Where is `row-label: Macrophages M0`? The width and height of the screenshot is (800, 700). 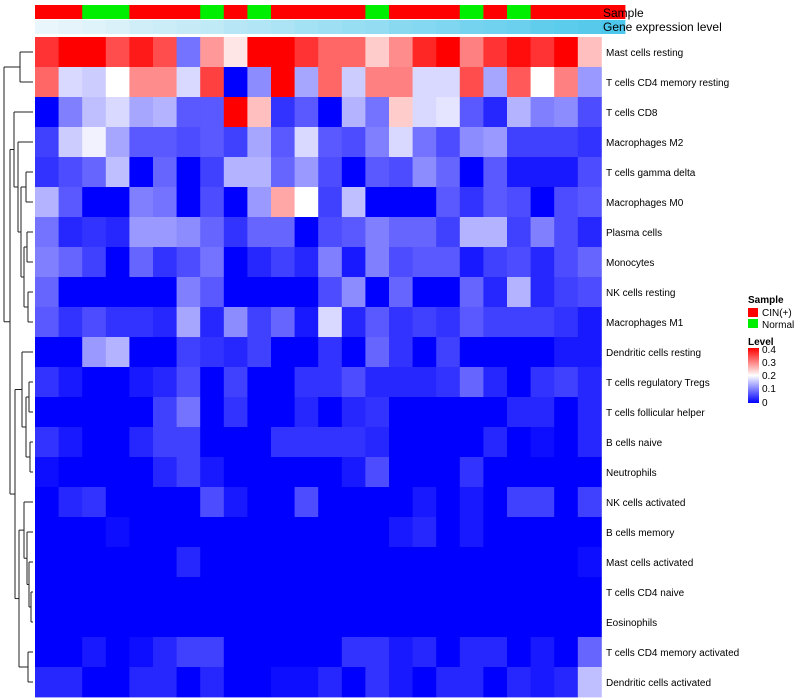
row-label: Macrophages M0 is located at coordinates (645, 203).